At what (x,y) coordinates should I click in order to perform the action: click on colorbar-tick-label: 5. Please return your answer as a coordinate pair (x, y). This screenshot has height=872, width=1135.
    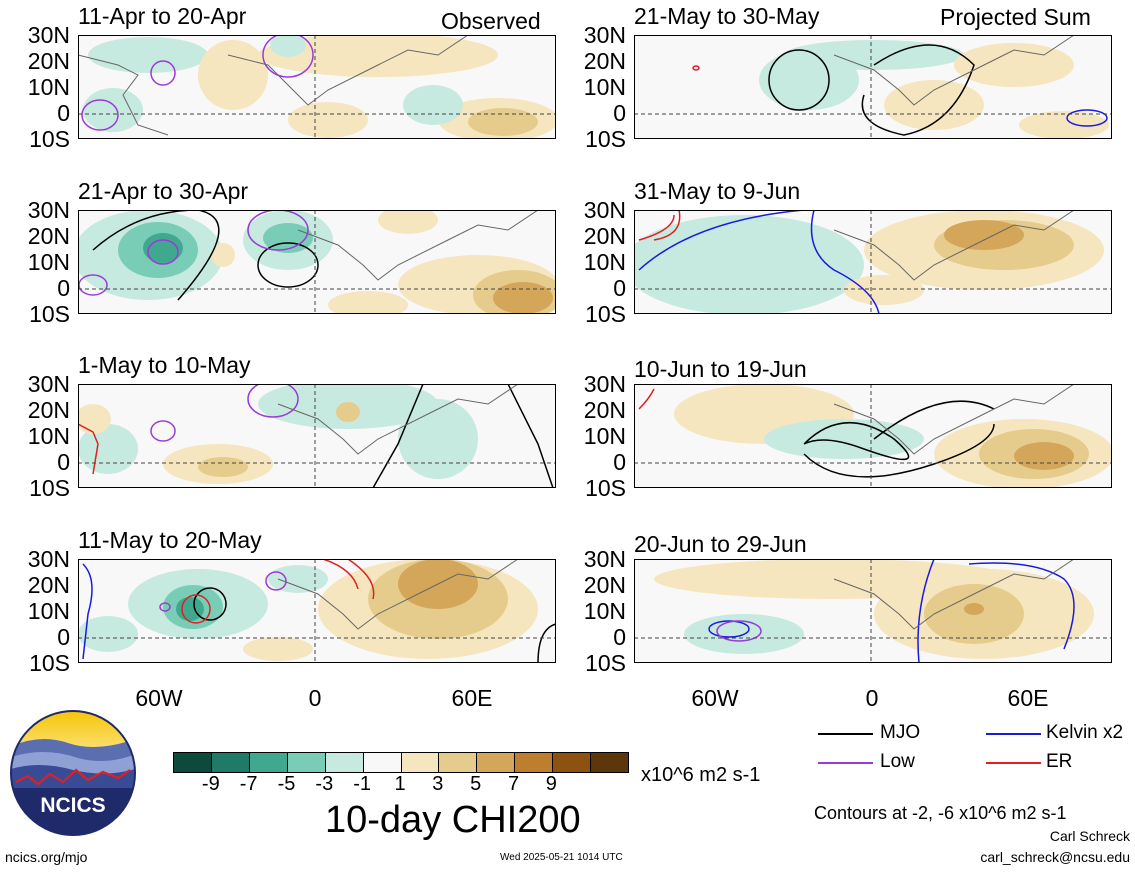
    Looking at the image, I should click on (476, 784).